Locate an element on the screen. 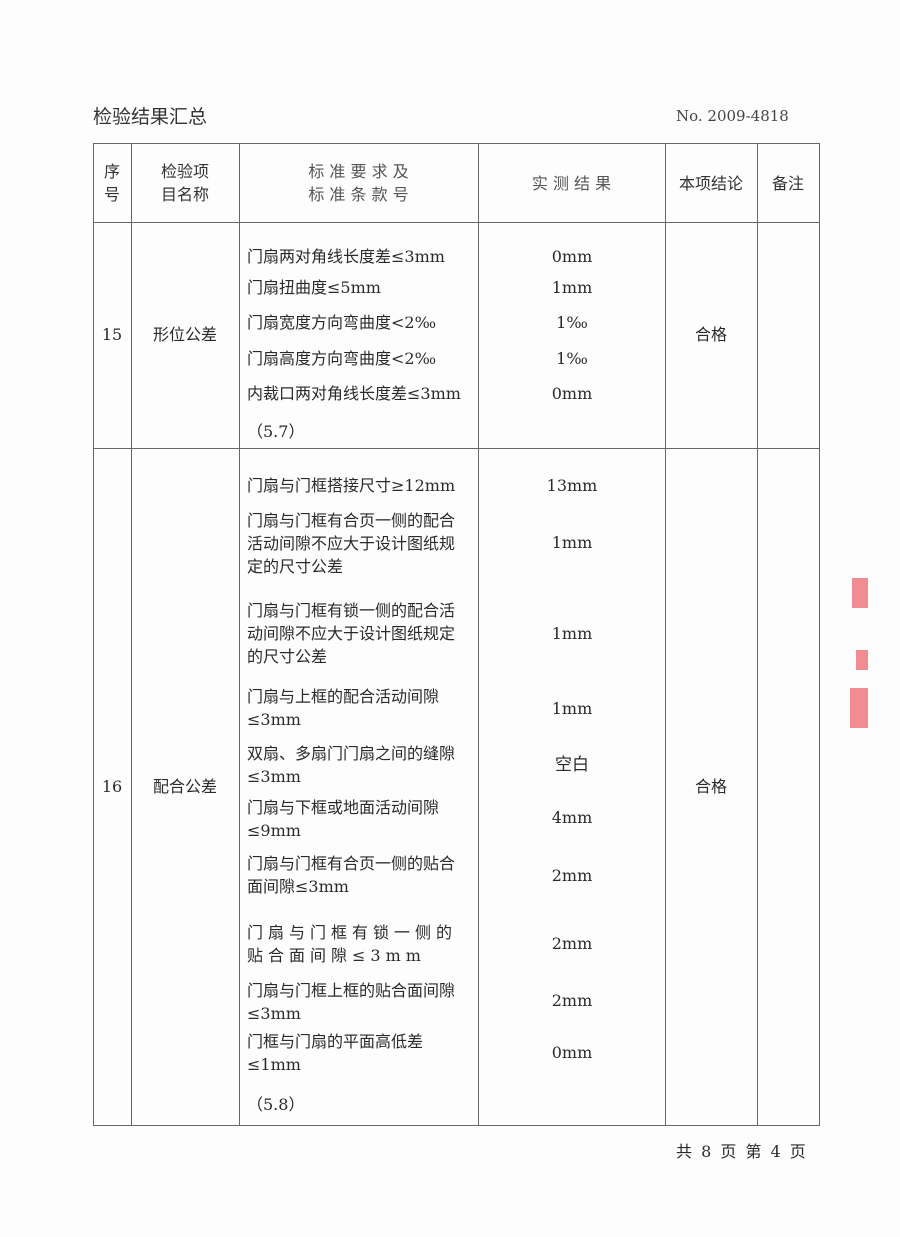  row-item: 配合公差 is located at coordinates (184, 786).